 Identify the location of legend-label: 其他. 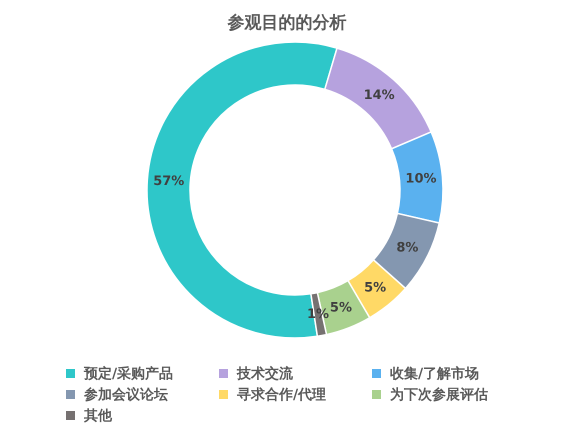
(98, 415).